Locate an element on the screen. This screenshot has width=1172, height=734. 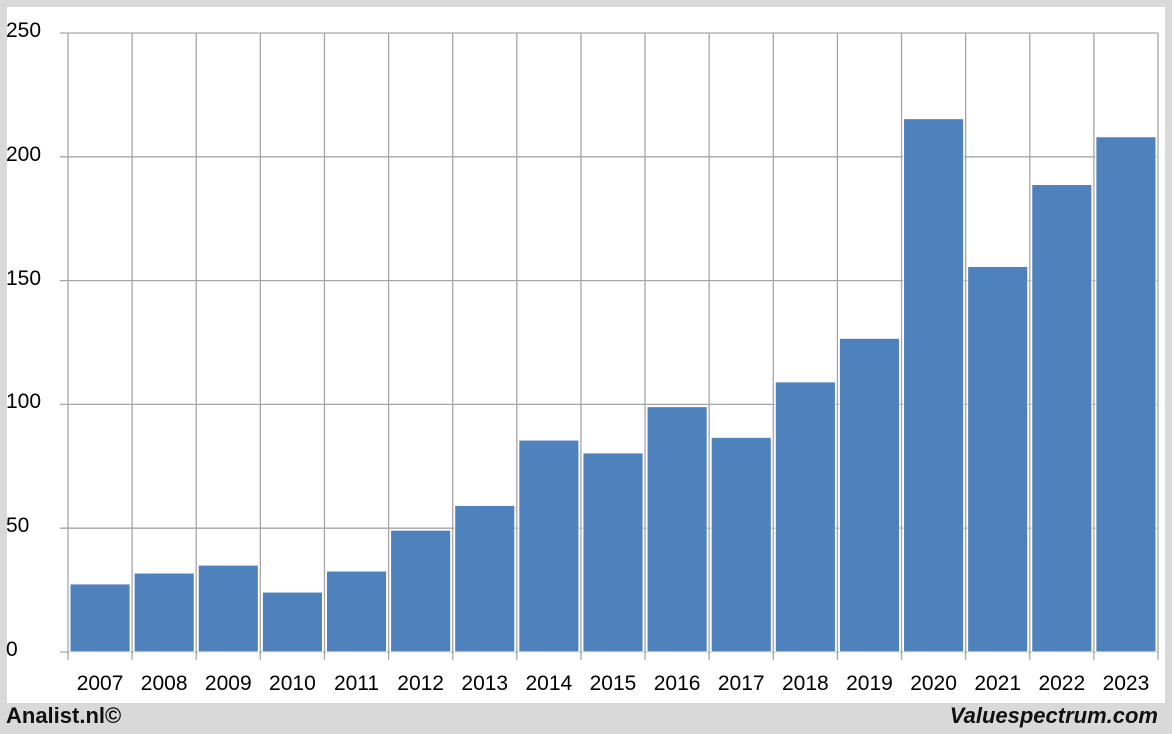
bar-2009 is located at coordinates (228, 608).